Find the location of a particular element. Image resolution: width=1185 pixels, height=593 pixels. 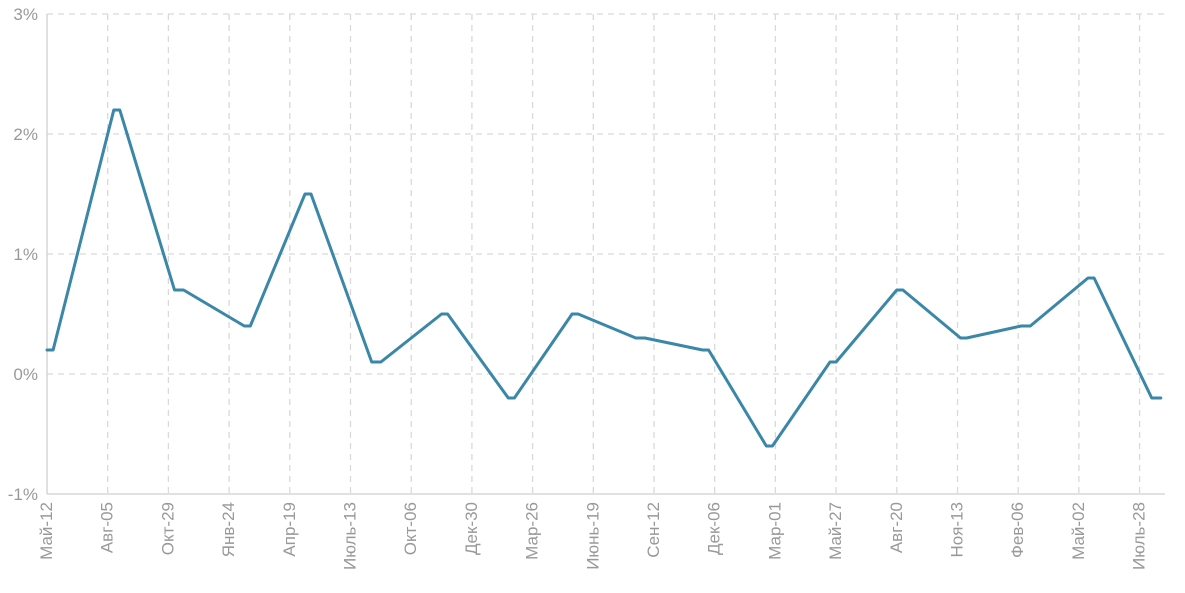

x-tick-label: Сен-12 is located at coordinates (653, 530).